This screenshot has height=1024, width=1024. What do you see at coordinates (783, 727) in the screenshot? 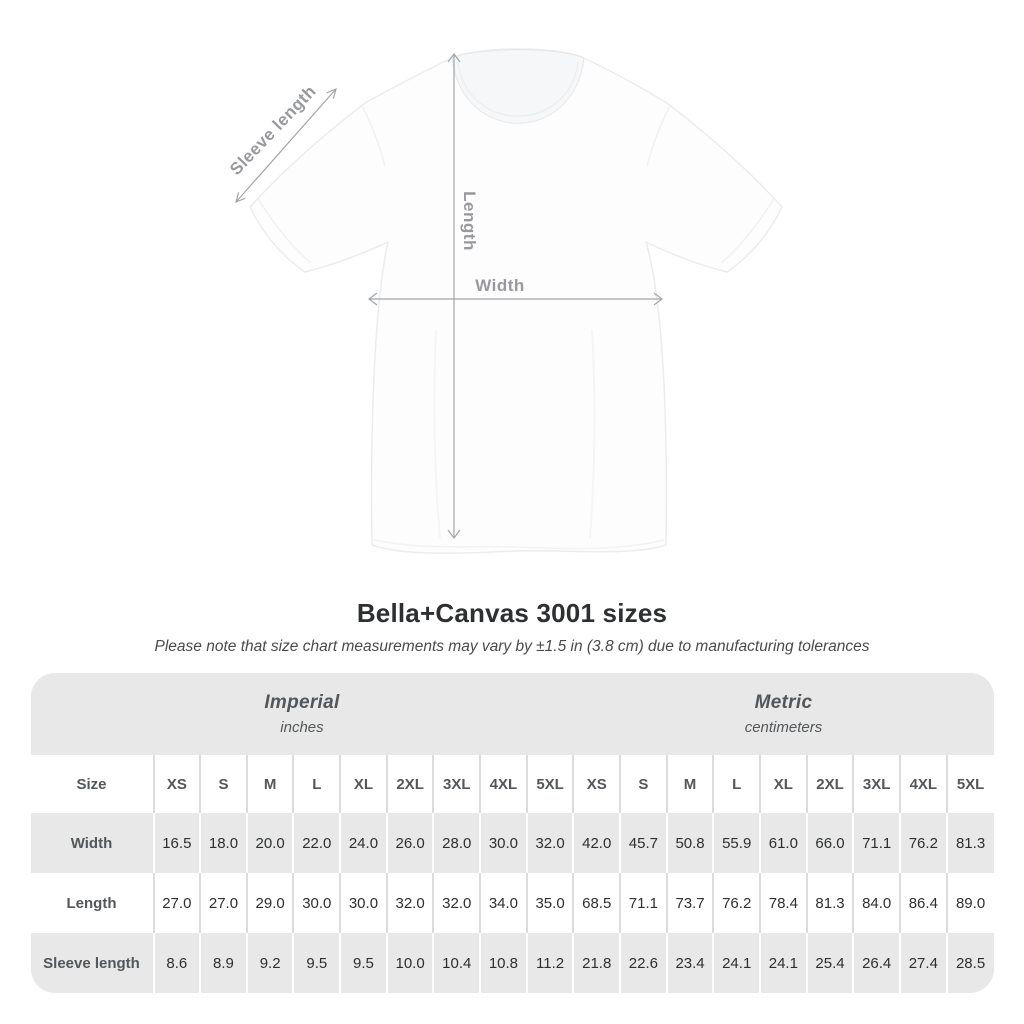
I see `metric-unit: centimeters` at bounding box center [783, 727].